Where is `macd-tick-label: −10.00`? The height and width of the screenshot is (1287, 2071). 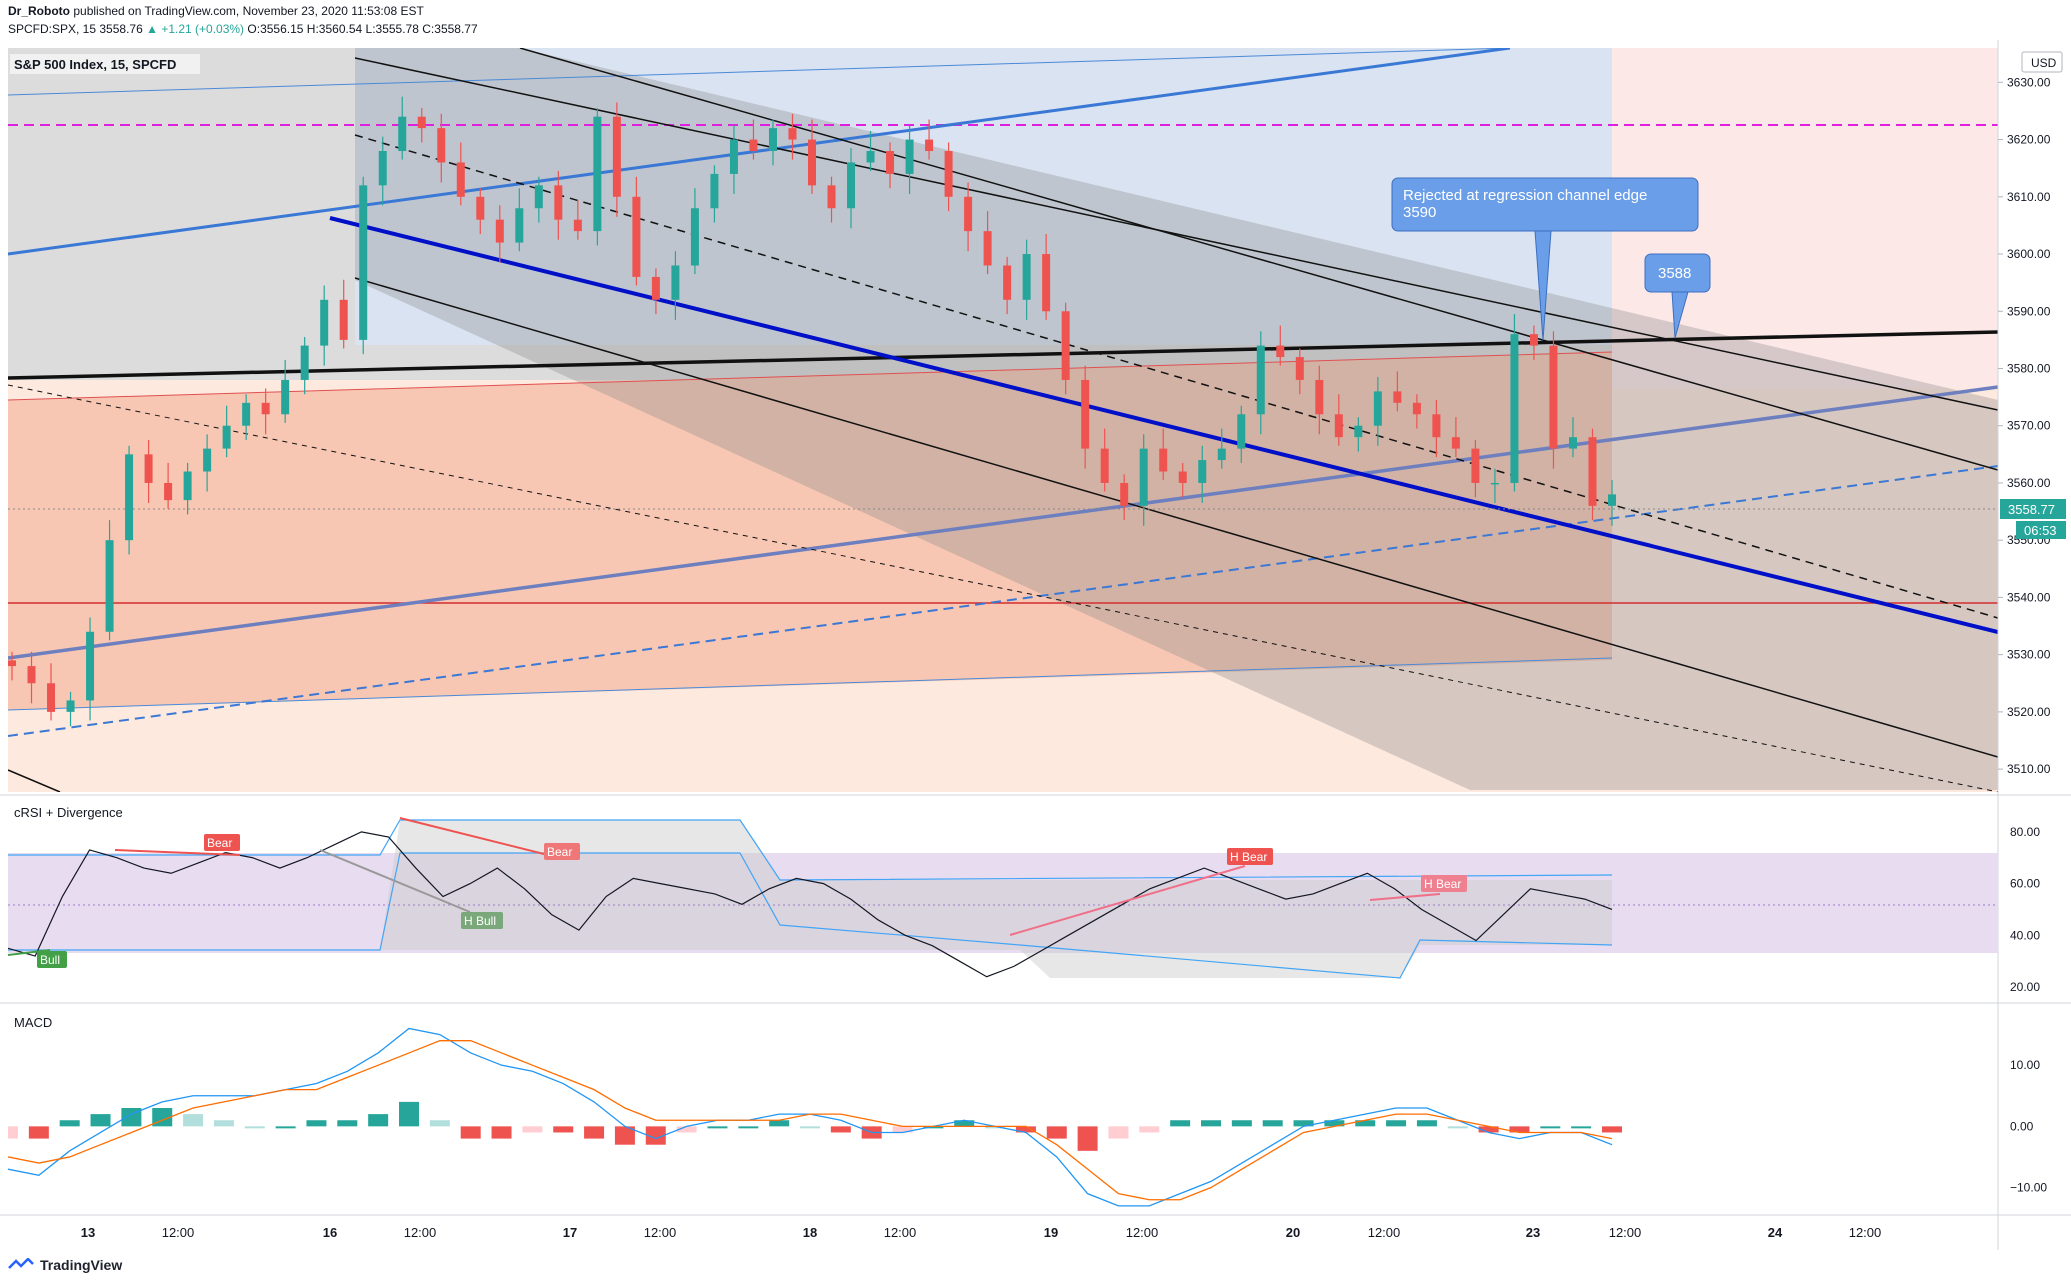
macd-tick-label: −10.00 is located at coordinates (2028, 1188).